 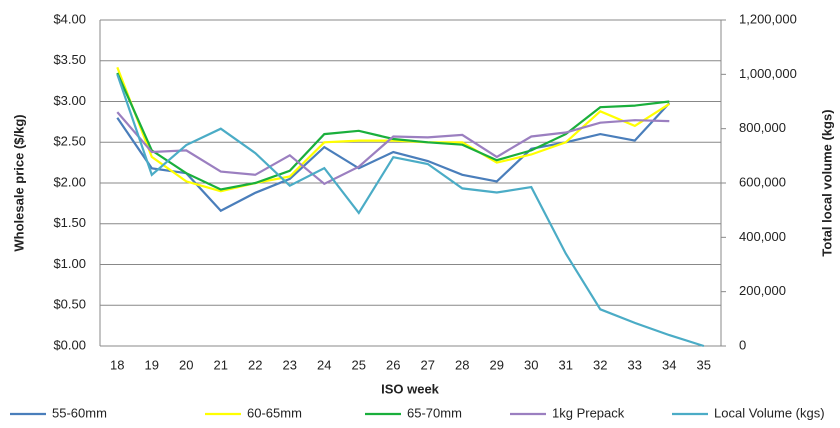 What do you see at coordinates (152, 364) in the screenshot?
I see `x-tick-label: 19` at bounding box center [152, 364].